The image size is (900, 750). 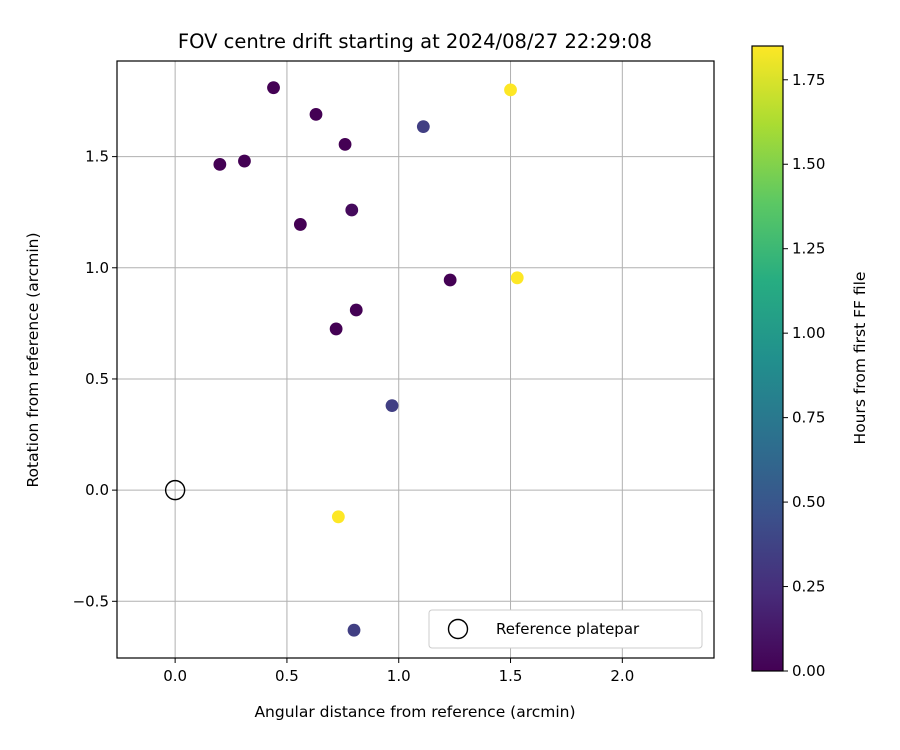 I want to click on colorbar-gradient, so click(x=767, y=358).